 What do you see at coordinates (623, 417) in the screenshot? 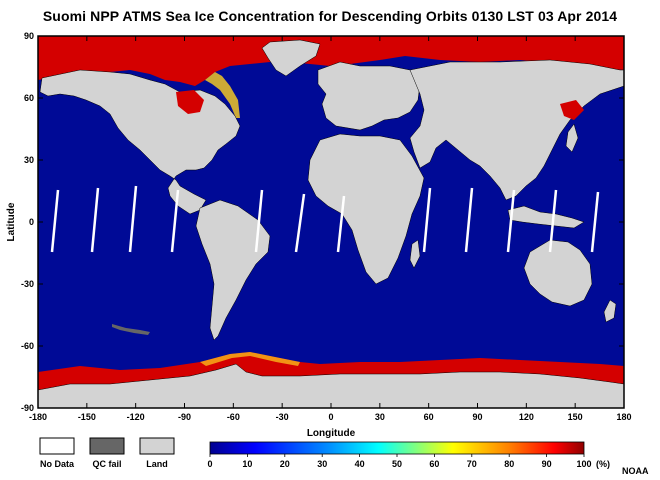
I see `x-tick-label: 180` at bounding box center [623, 417].